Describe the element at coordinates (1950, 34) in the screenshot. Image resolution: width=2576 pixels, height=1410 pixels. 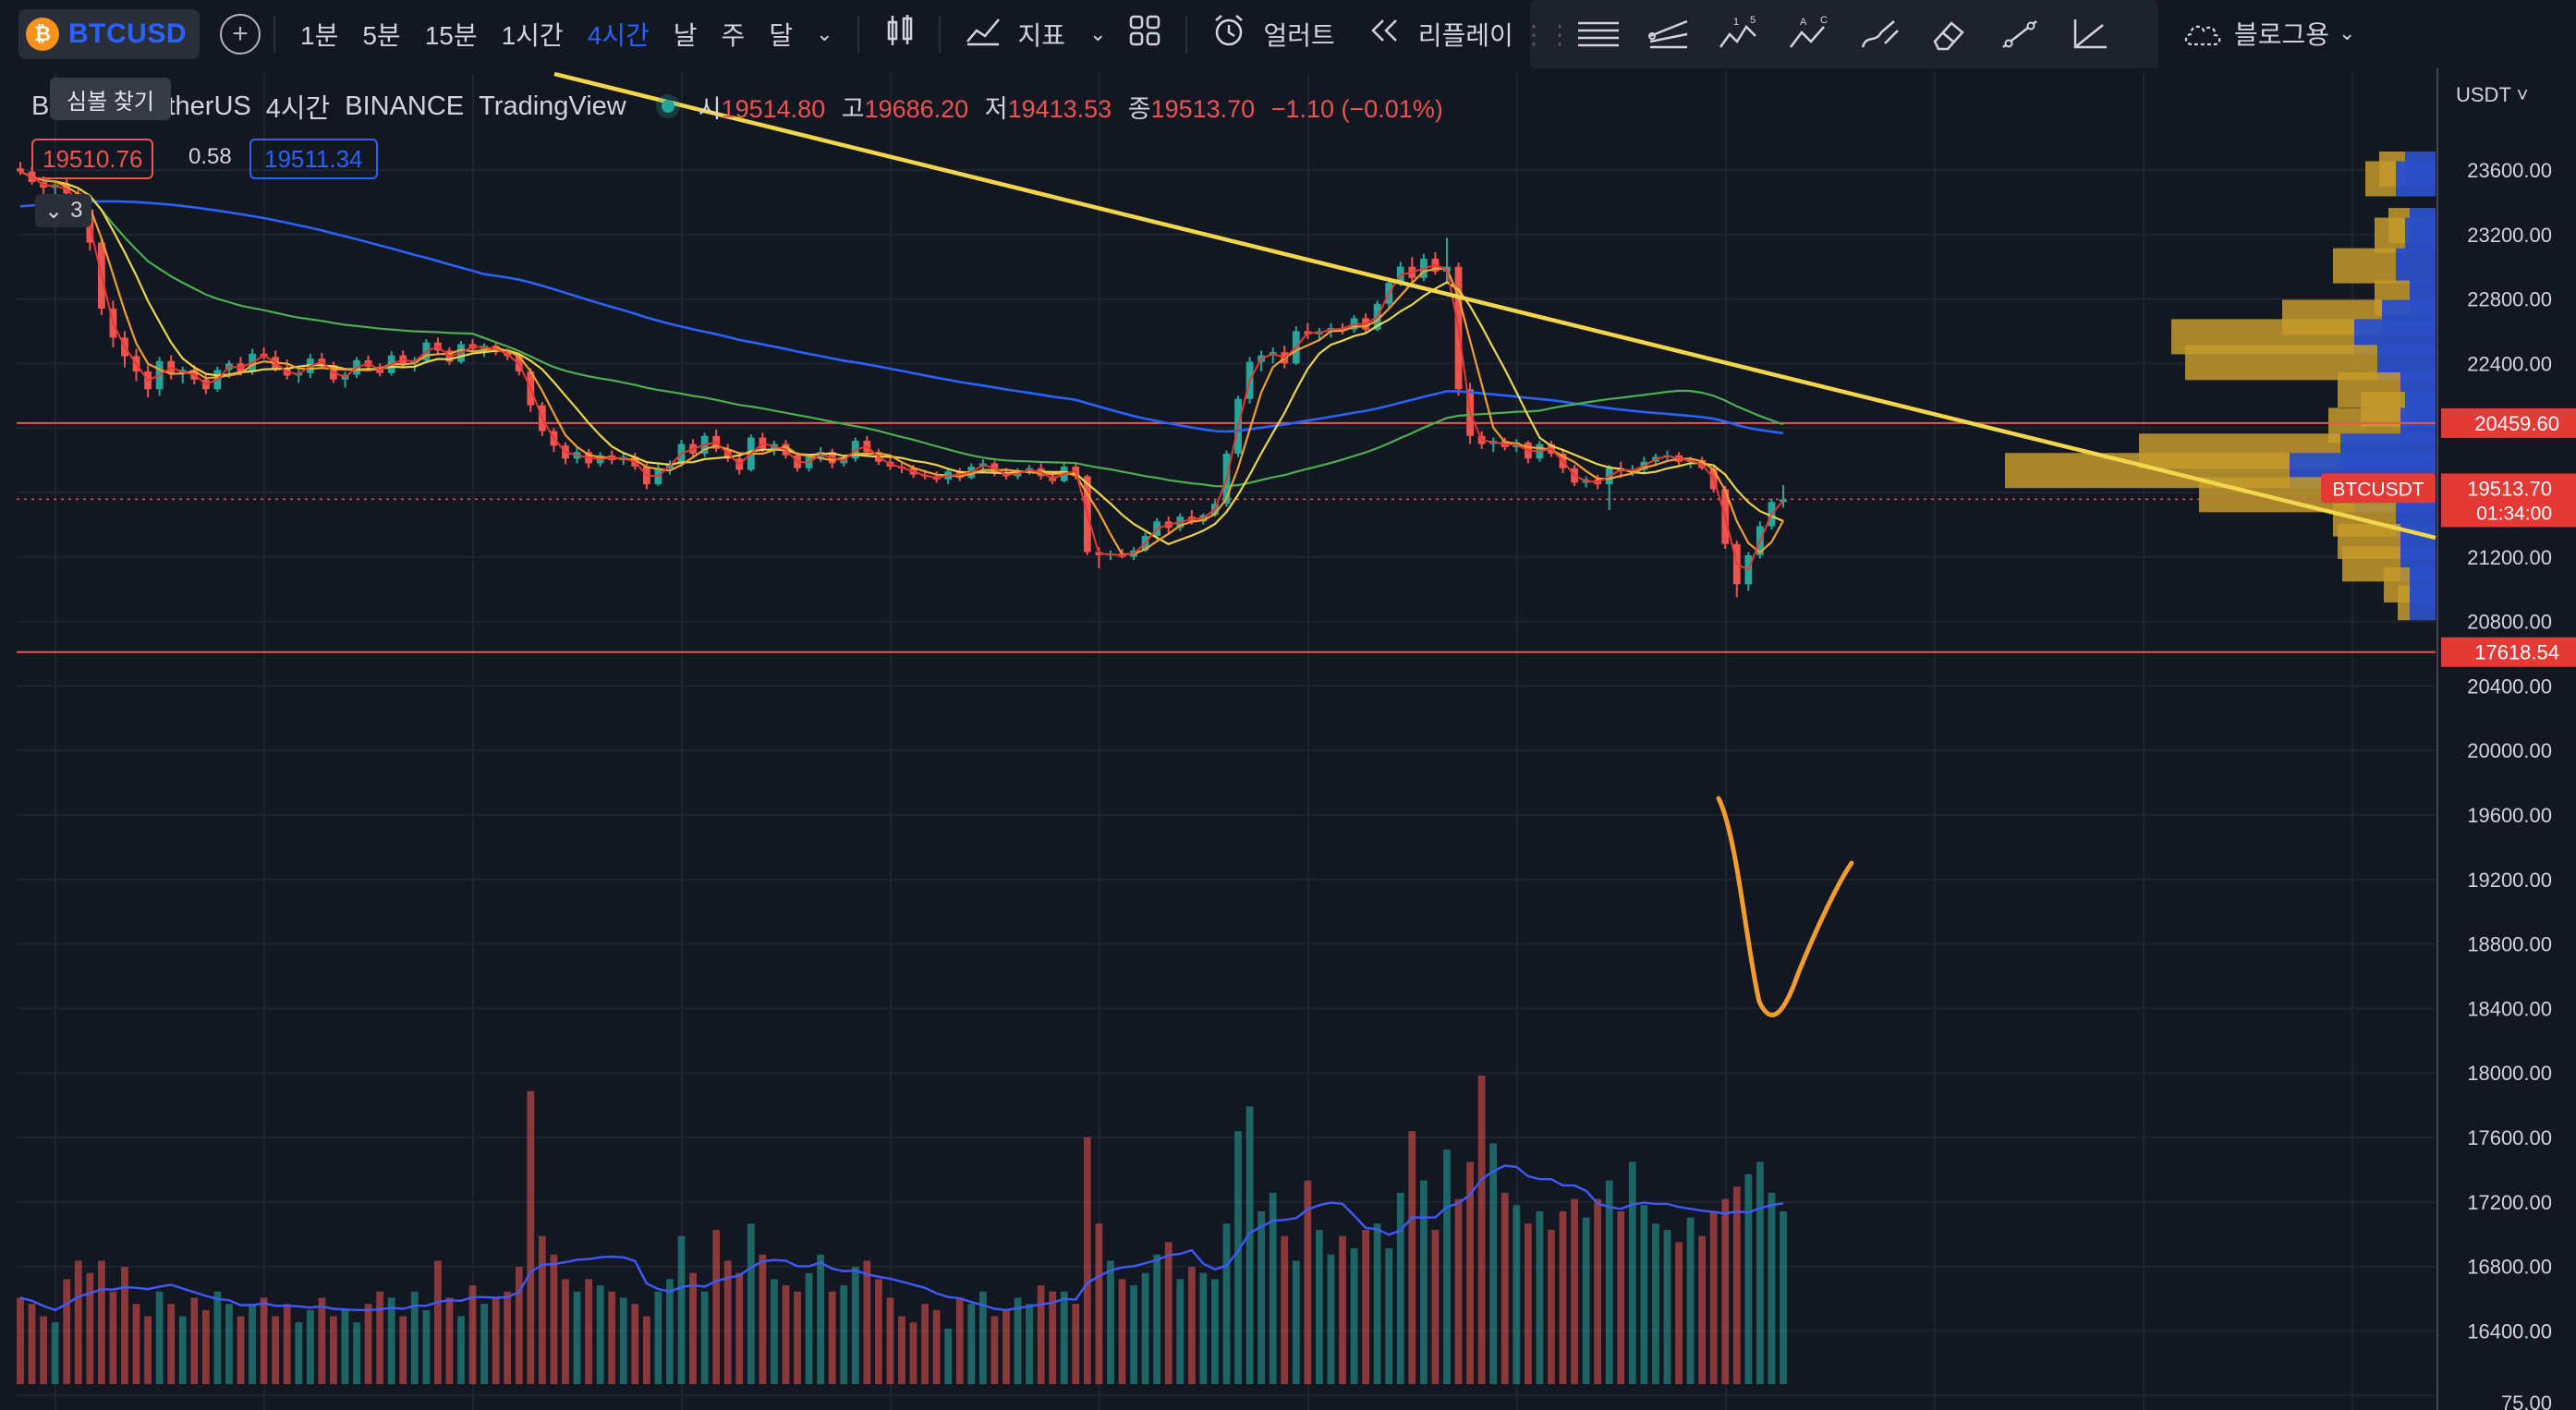
I see `eraser-icon` at that location.